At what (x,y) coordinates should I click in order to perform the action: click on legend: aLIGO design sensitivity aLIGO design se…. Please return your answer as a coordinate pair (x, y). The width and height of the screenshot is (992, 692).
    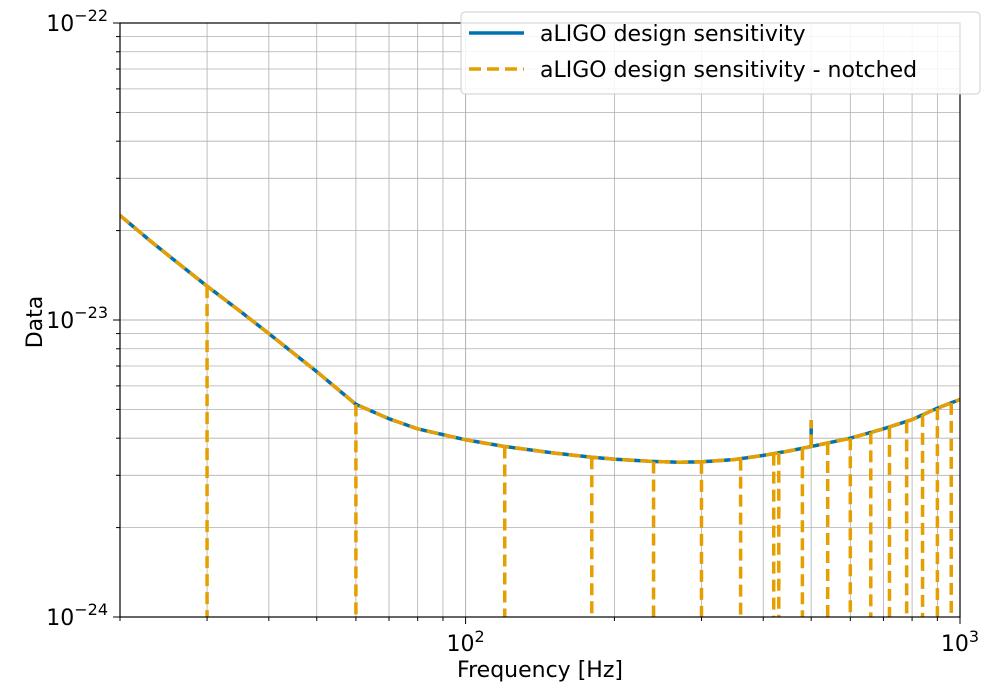
    Looking at the image, I should click on (720, 53).